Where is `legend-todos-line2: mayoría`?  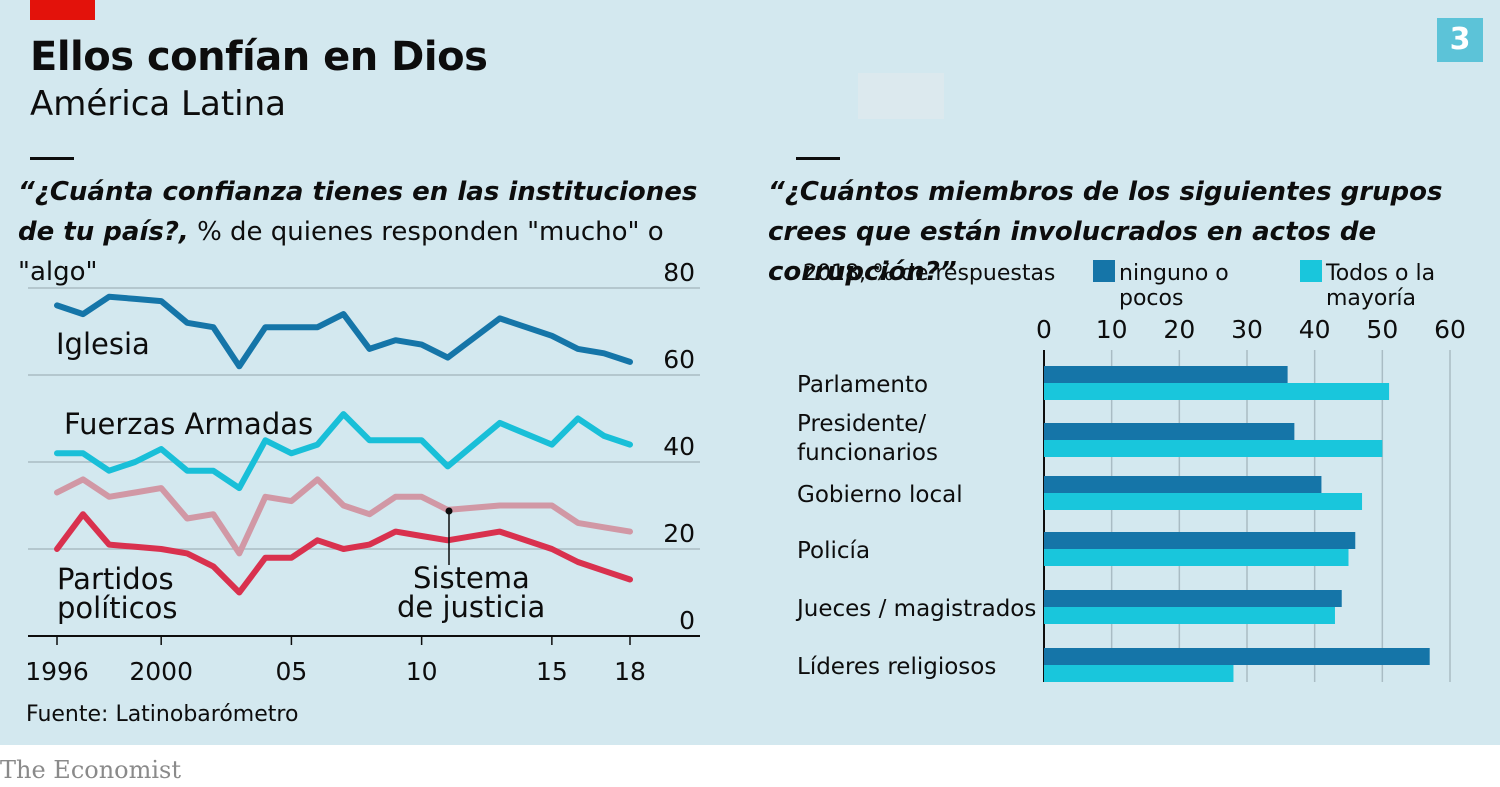
legend-todos-line2: mayoría is located at coordinates (1371, 298).